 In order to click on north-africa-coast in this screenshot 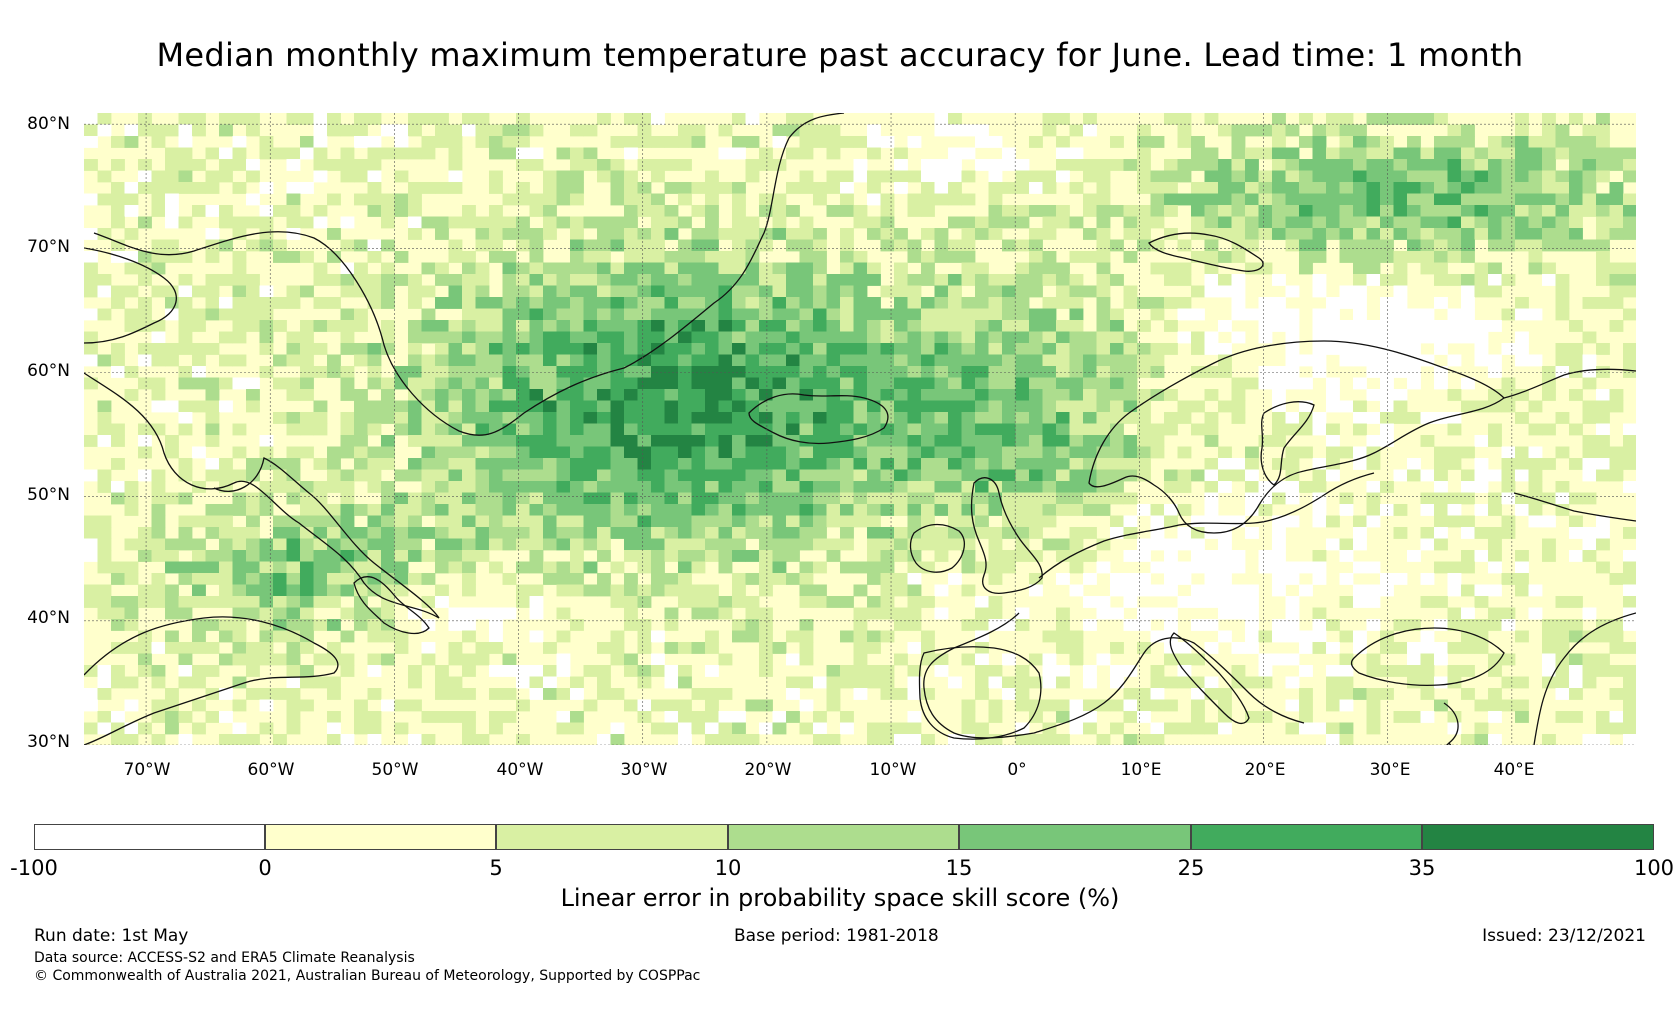, I will do `click(1539, 678)`.